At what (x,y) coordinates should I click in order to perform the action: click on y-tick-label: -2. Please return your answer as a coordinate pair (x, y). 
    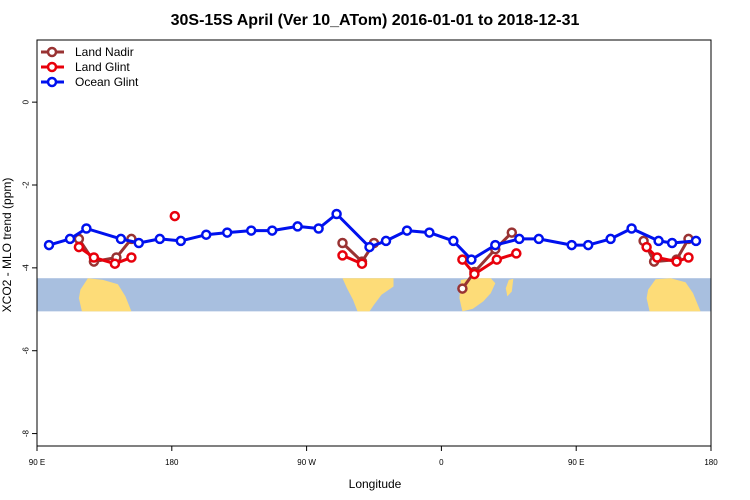
    Looking at the image, I should click on (26, 185).